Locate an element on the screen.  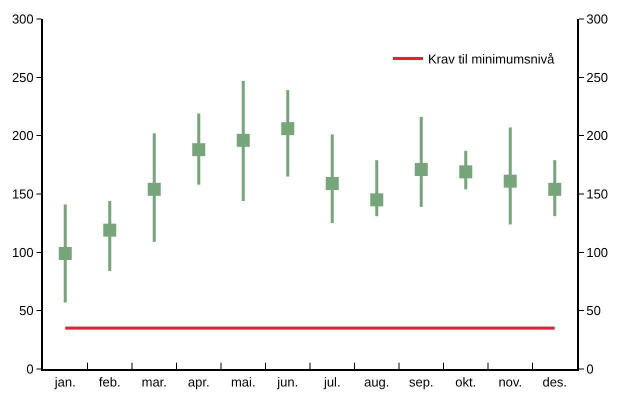
x-tick-label: jun. is located at coordinates (287, 382).